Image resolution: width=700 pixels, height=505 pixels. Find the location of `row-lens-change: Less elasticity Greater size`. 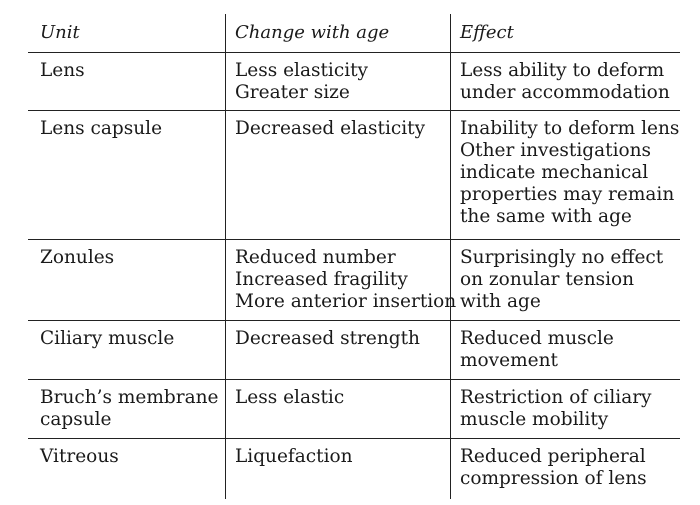

row-lens-change: Less elasticity Greater size is located at coordinates (301, 82).